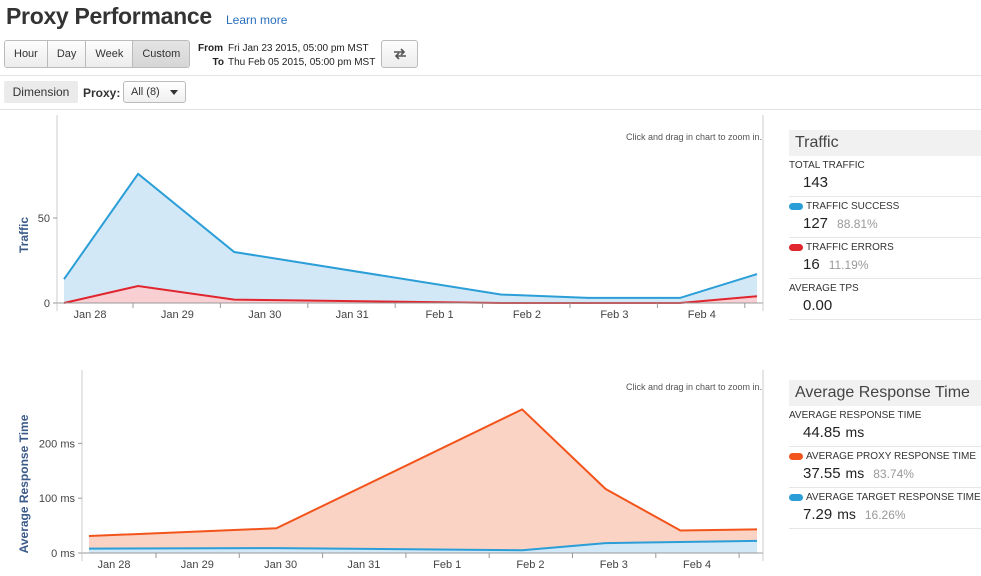 The height and width of the screenshot is (576, 981). I want to click on series-line, so click(423, 545).